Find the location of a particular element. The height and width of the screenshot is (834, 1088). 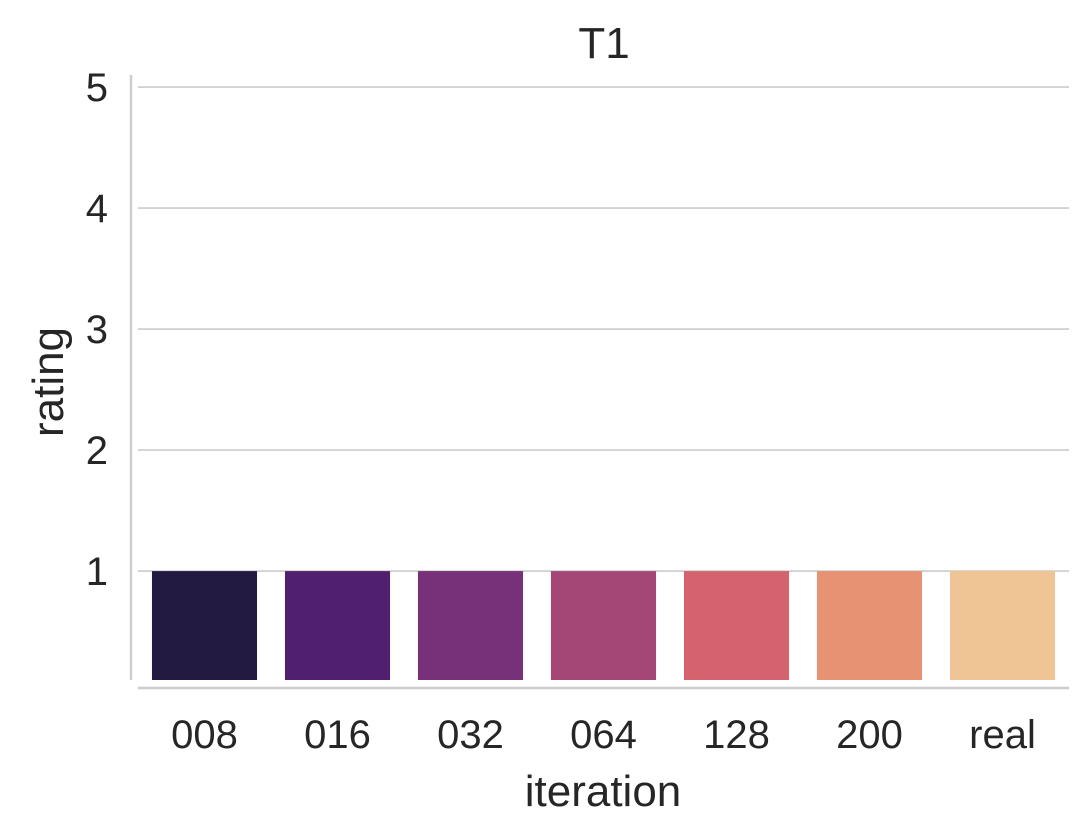

x-tick-label: 128 is located at coordinates (736, 735).